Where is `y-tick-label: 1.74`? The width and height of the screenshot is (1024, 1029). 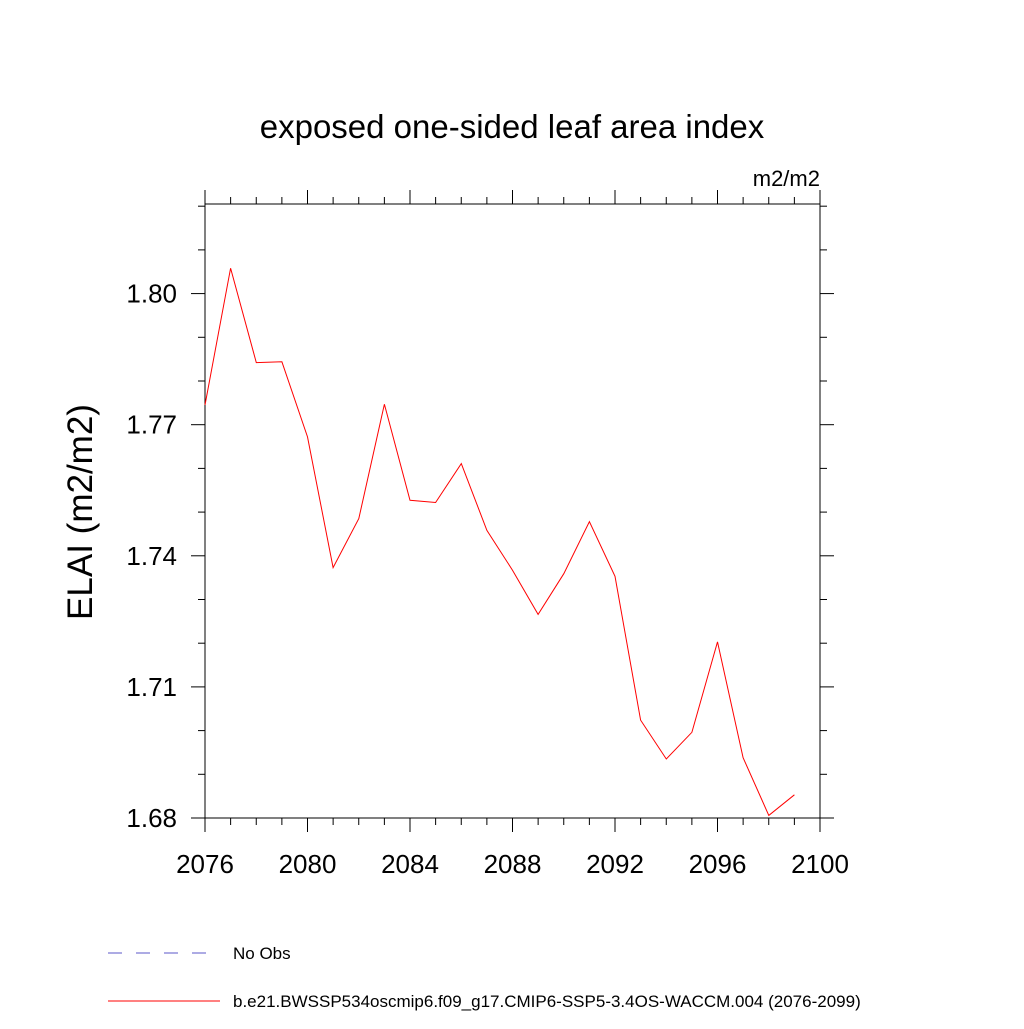 y-tick-label: 1.74 is located at coordinates (151, 556).